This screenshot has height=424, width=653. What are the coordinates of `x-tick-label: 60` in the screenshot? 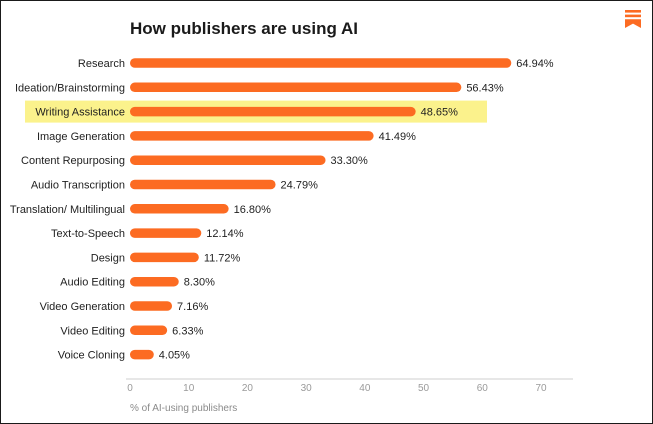 It's located at (483, 388).